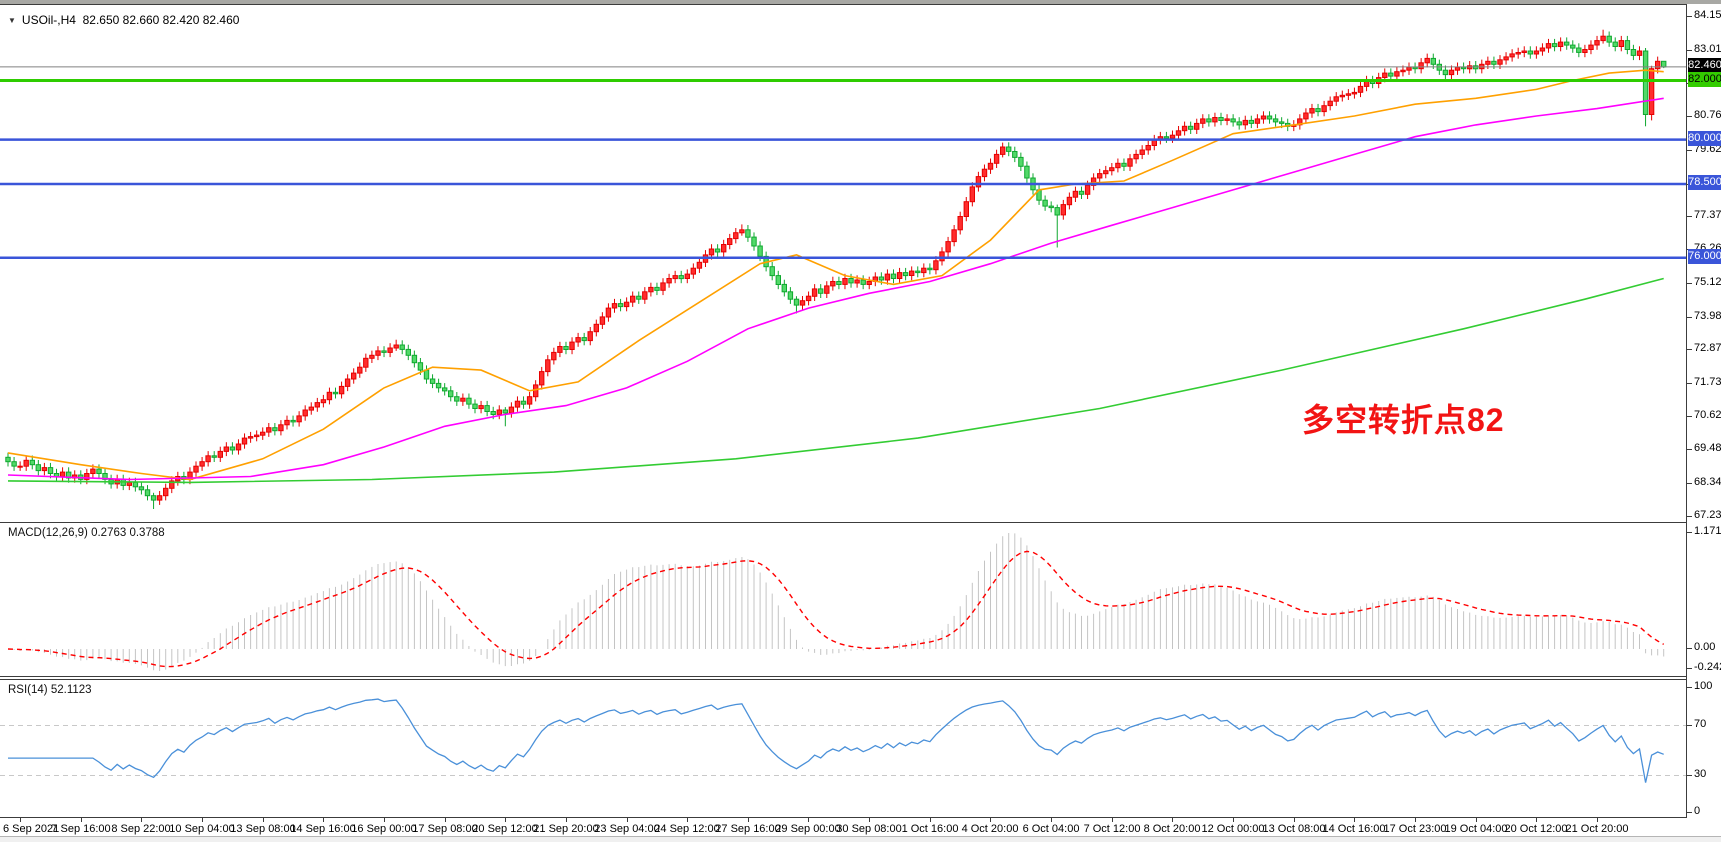 The height and width of the screenshot is (842, 1721). Describe the element at coordinates (1707, 282) in the screenshot. I see `price-tick-label: 75.120` at that location.